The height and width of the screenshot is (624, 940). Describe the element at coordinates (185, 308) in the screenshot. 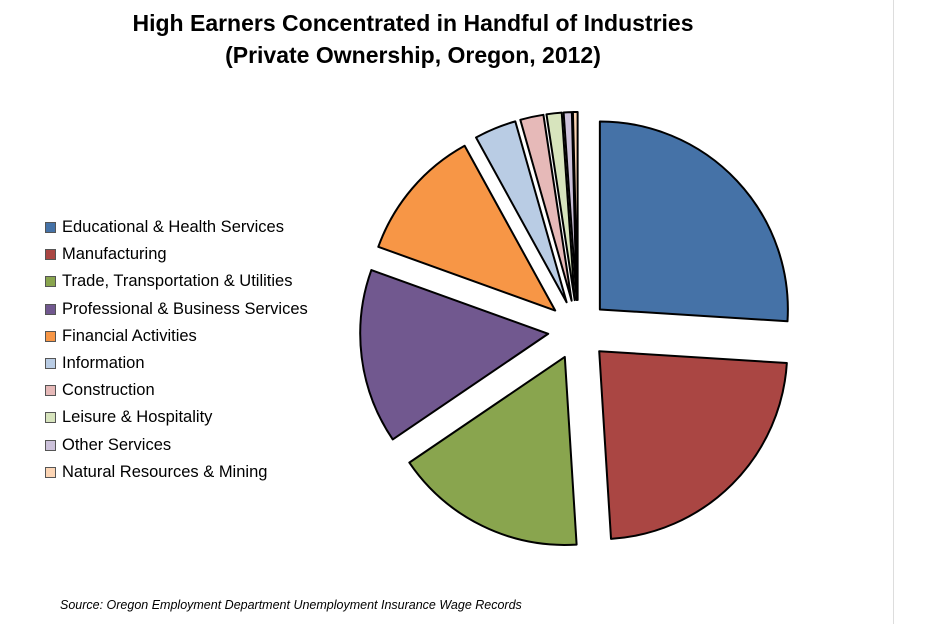

I see `legend-label: Professional & Business Services` at that location.